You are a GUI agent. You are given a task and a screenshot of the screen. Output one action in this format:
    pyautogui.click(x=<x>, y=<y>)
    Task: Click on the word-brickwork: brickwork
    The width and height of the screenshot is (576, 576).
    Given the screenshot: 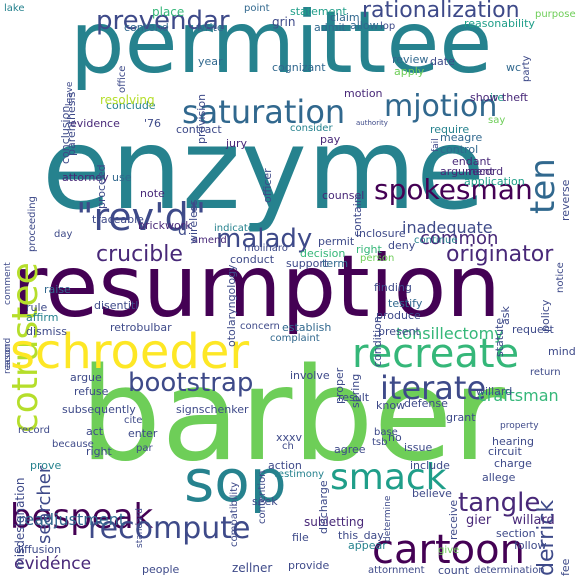 What is the action you would take?
    pyautogui.click(x=165, y=225)
    